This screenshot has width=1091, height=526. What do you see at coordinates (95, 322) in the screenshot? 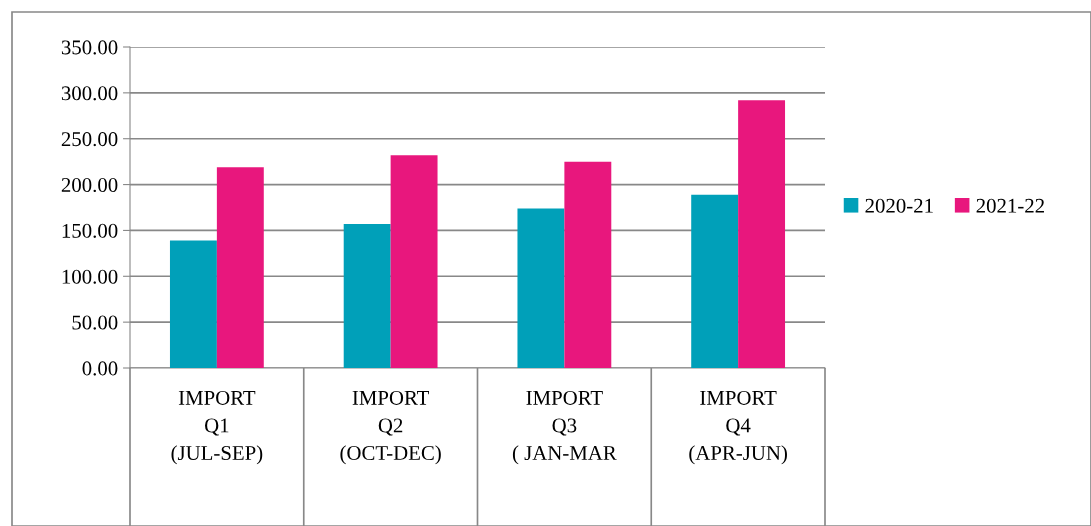
I see `y-tick-label: 50.00` at bounding box center [95, 322].